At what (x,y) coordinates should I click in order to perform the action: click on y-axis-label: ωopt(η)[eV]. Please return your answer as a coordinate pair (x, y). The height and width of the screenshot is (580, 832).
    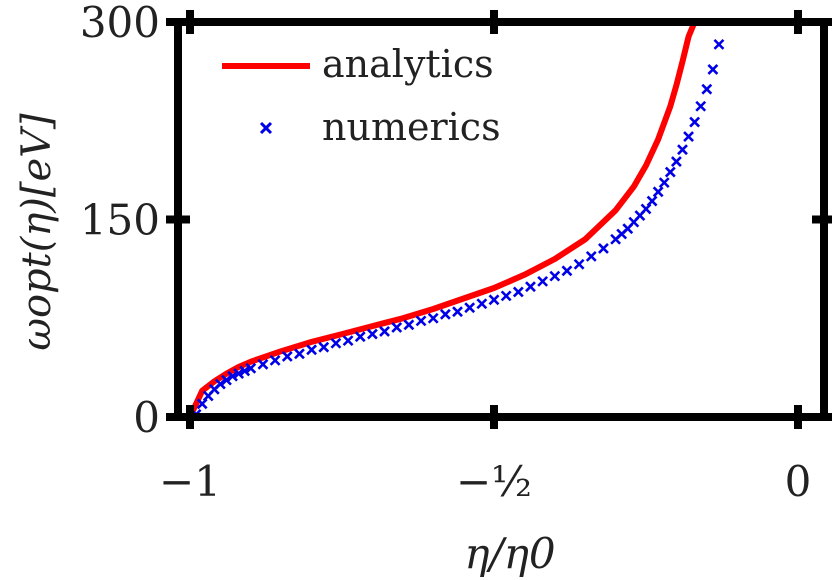
    Looking at the image, I should click on (37, 232).